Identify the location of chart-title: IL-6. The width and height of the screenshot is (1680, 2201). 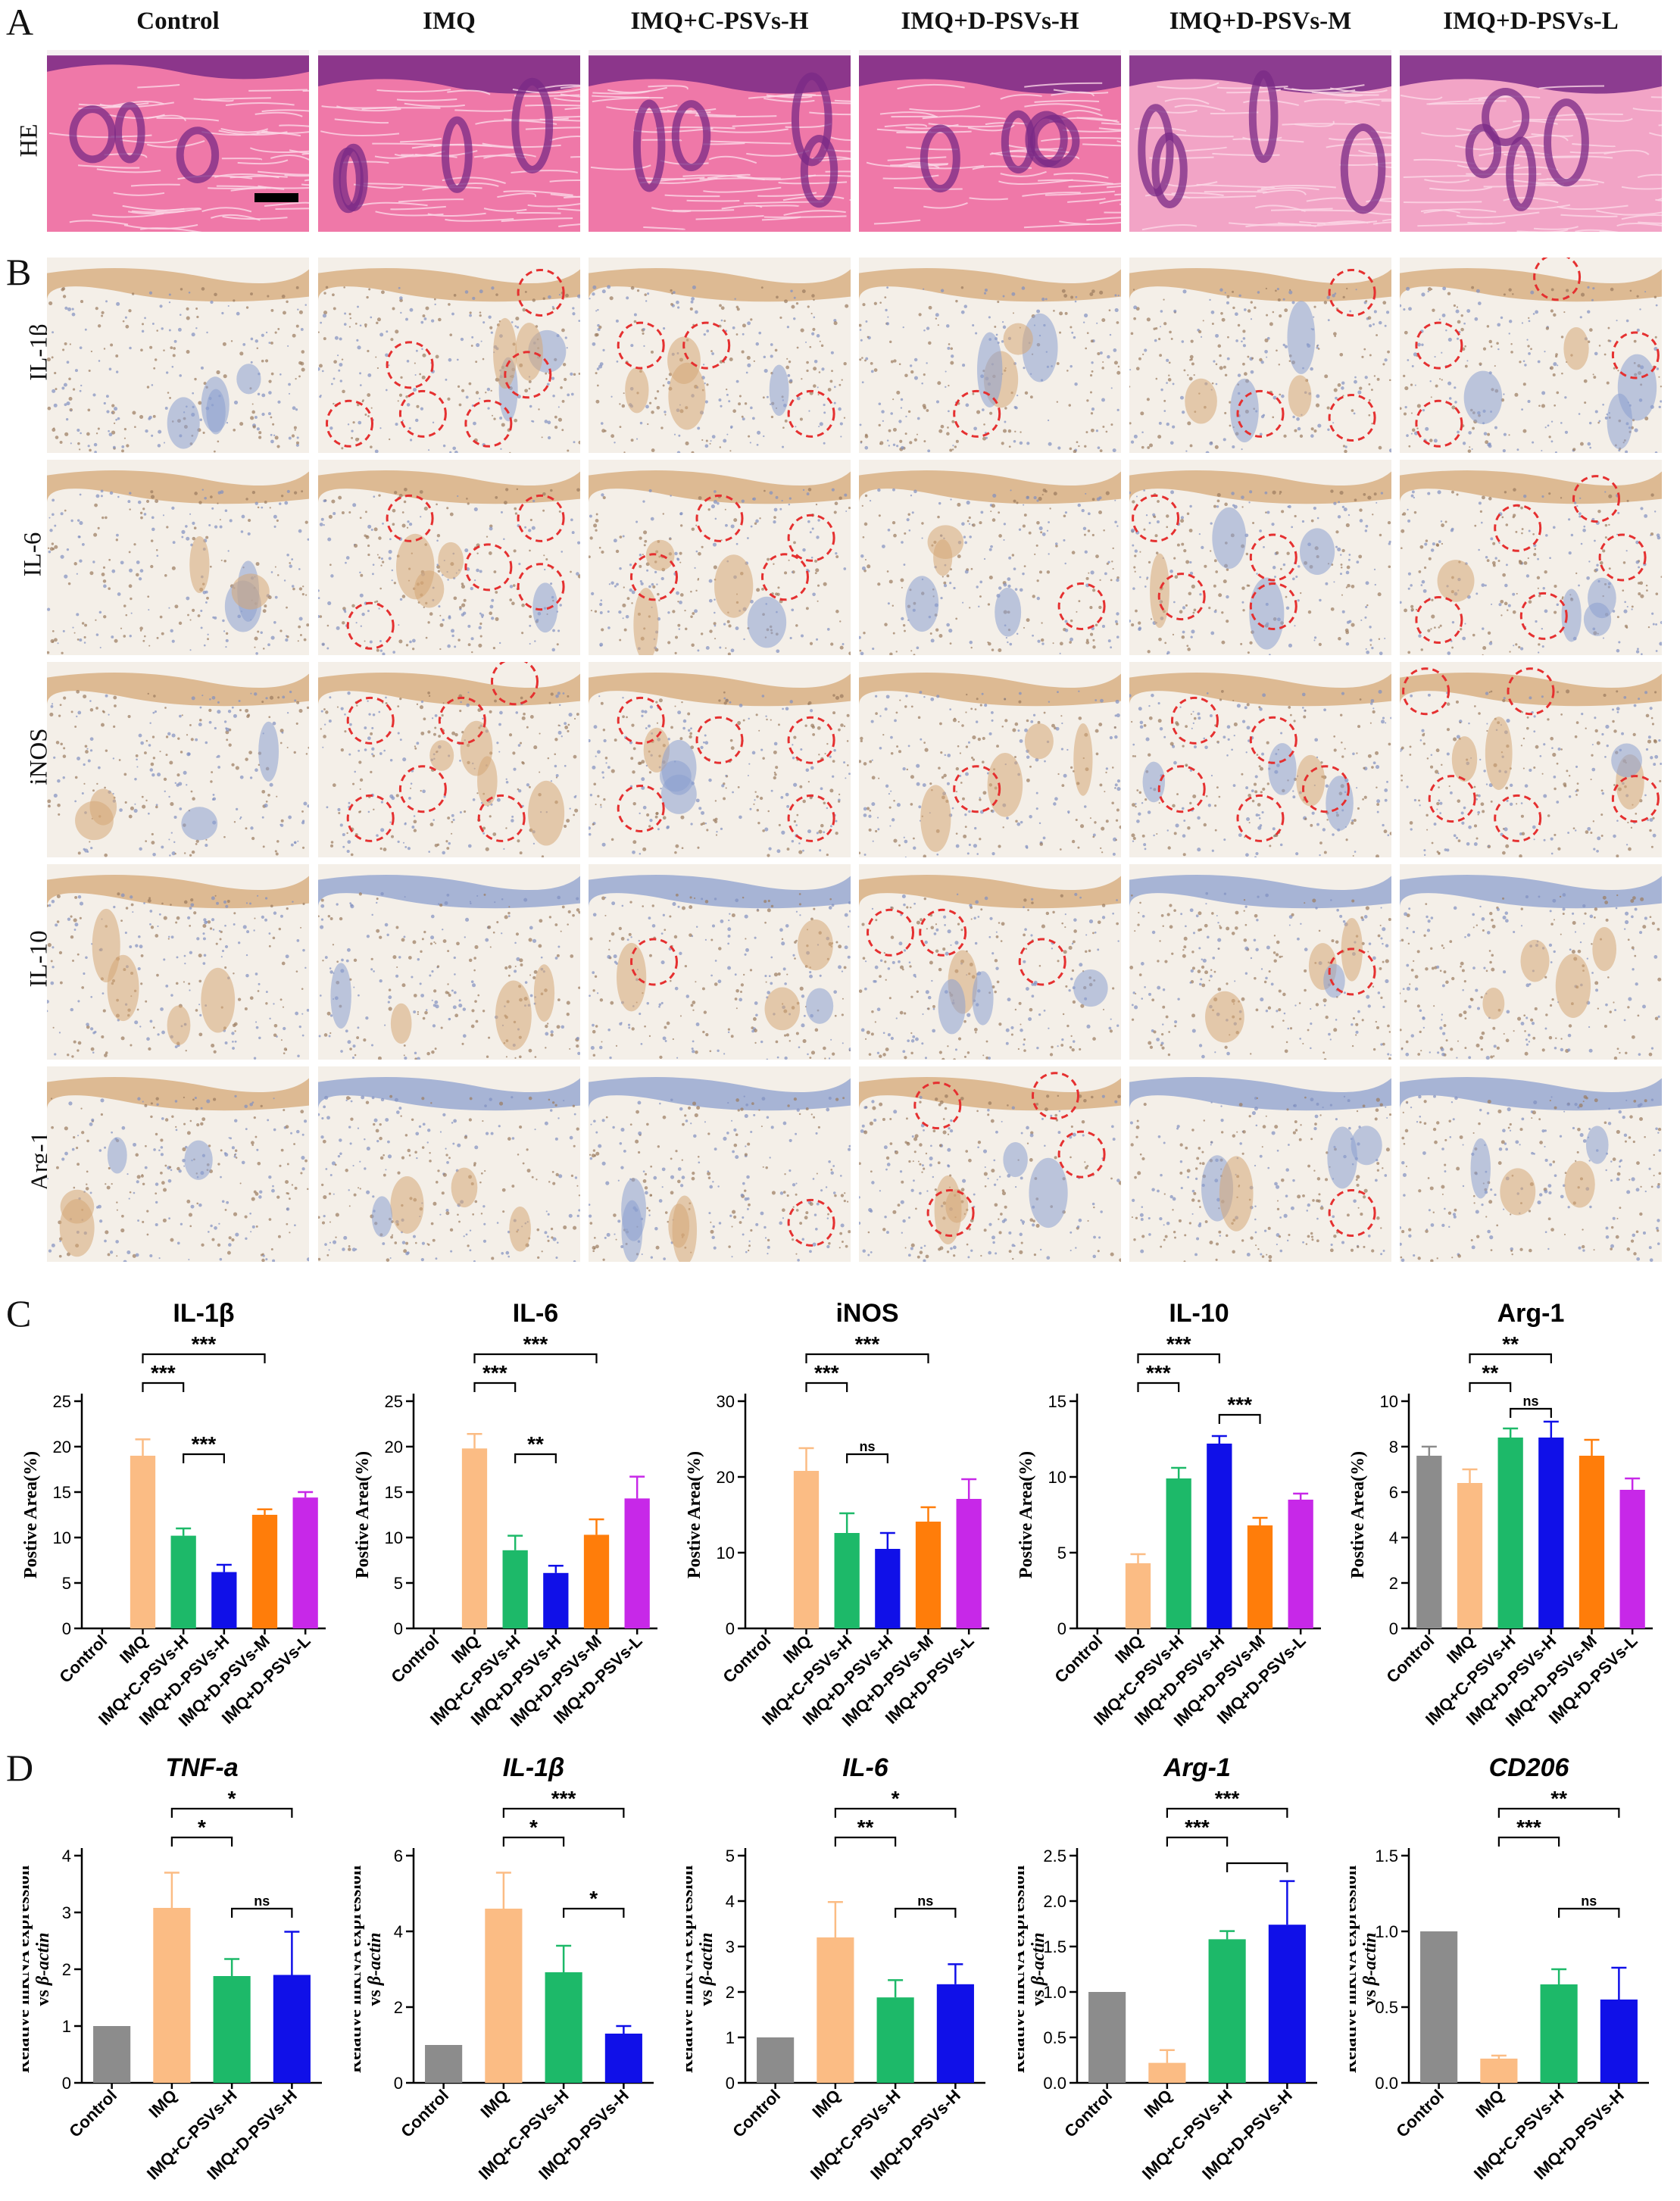
(865, 1768).